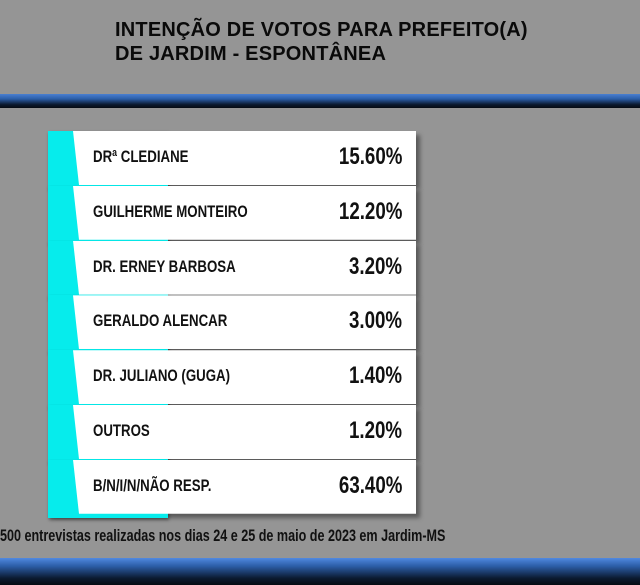 This screenshot has width=640, height=585. I want to click on bottom-band, so click(320, 571).